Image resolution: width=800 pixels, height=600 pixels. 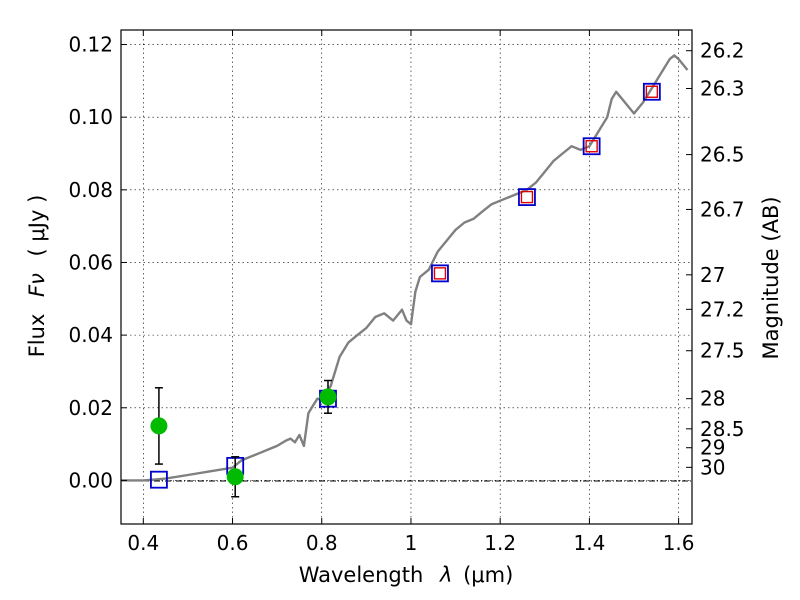 What do you see at coordinates (361, 575) in the screenshot?
I see `x-axis-label-text: Wavelength` at bounding box center [361, 575].